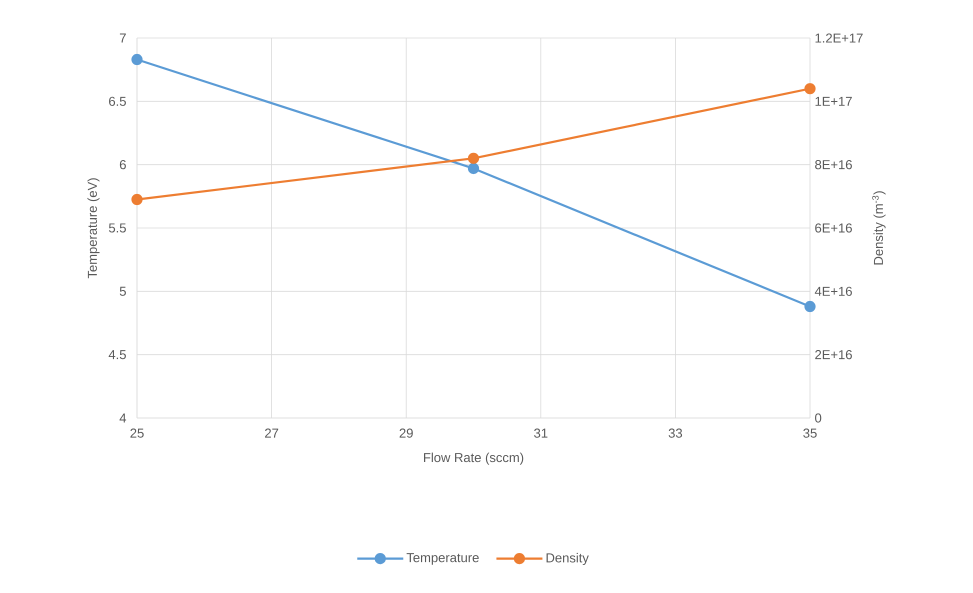 This screenshot has width=973, height=593. I want to click on y2-tick-label: 8E+16, so click(833, 165).